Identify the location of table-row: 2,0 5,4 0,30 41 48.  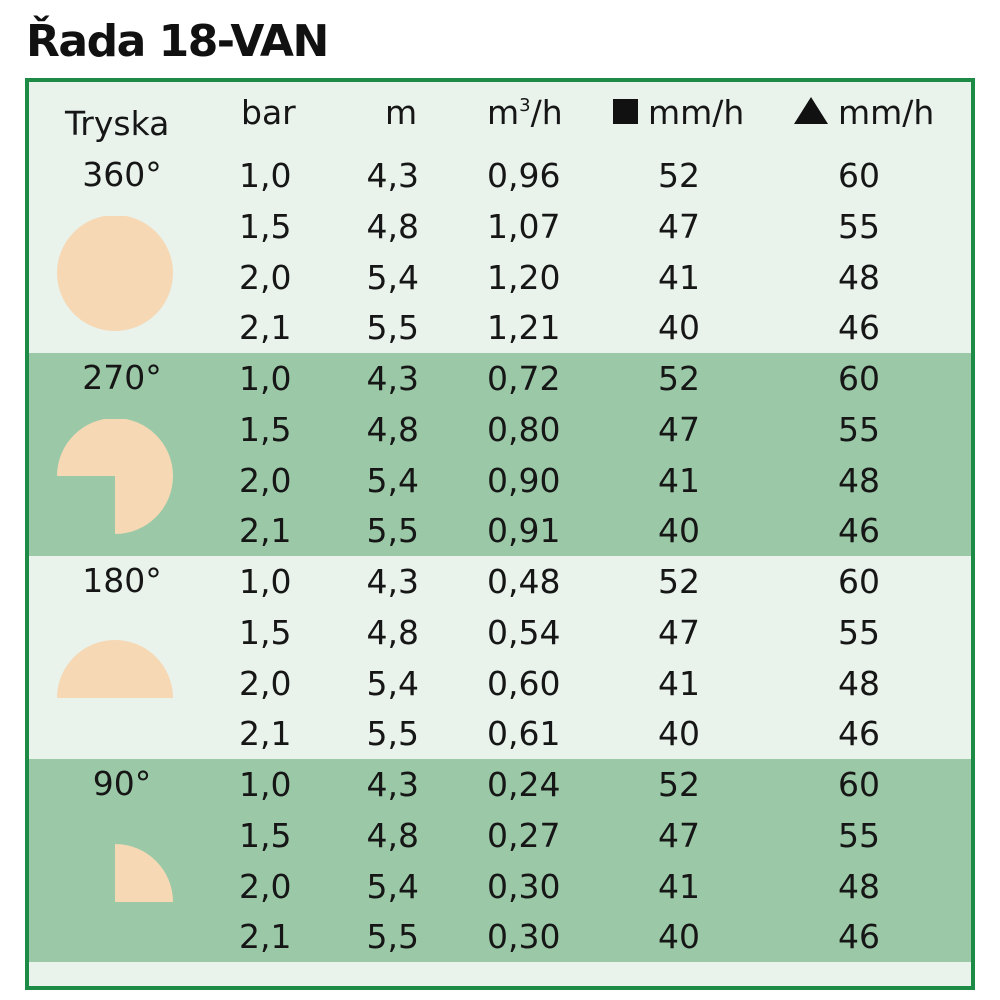
(500, 886).